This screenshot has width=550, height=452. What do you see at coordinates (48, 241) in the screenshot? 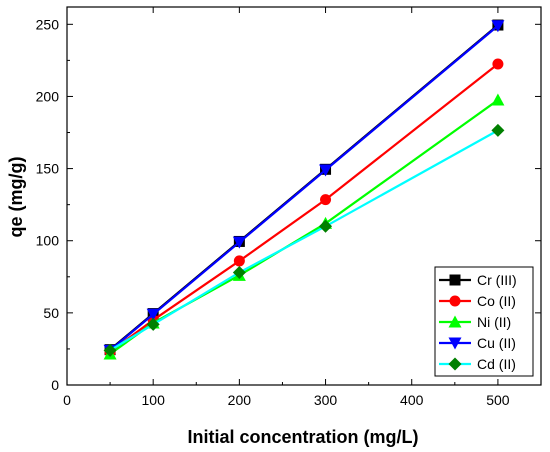
I see `y-tick-label: 100` at bounding box center [48, 241].